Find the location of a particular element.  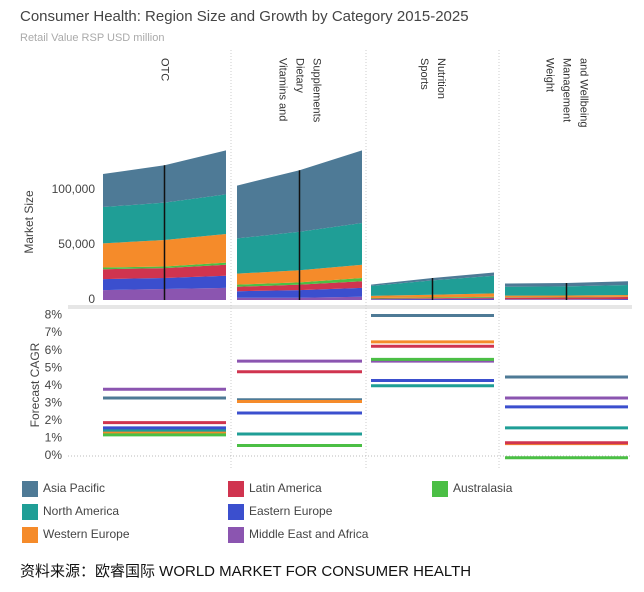

y-axis-label: Market Size is located at coordinates (29, 222).